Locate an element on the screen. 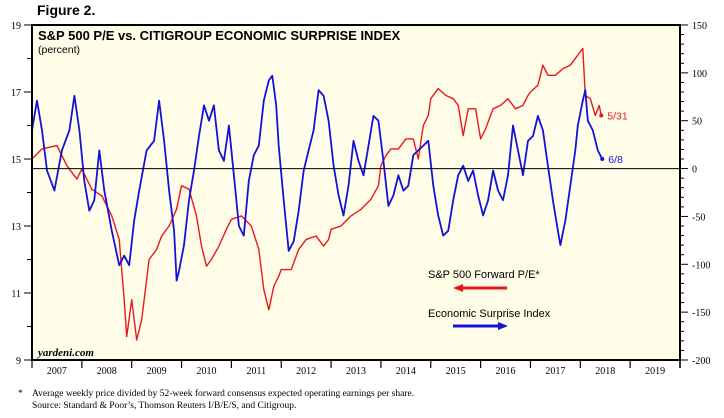 The image size is (724, 418). x-axis-tick-label: 2016 is located at coordinates (506, 371).